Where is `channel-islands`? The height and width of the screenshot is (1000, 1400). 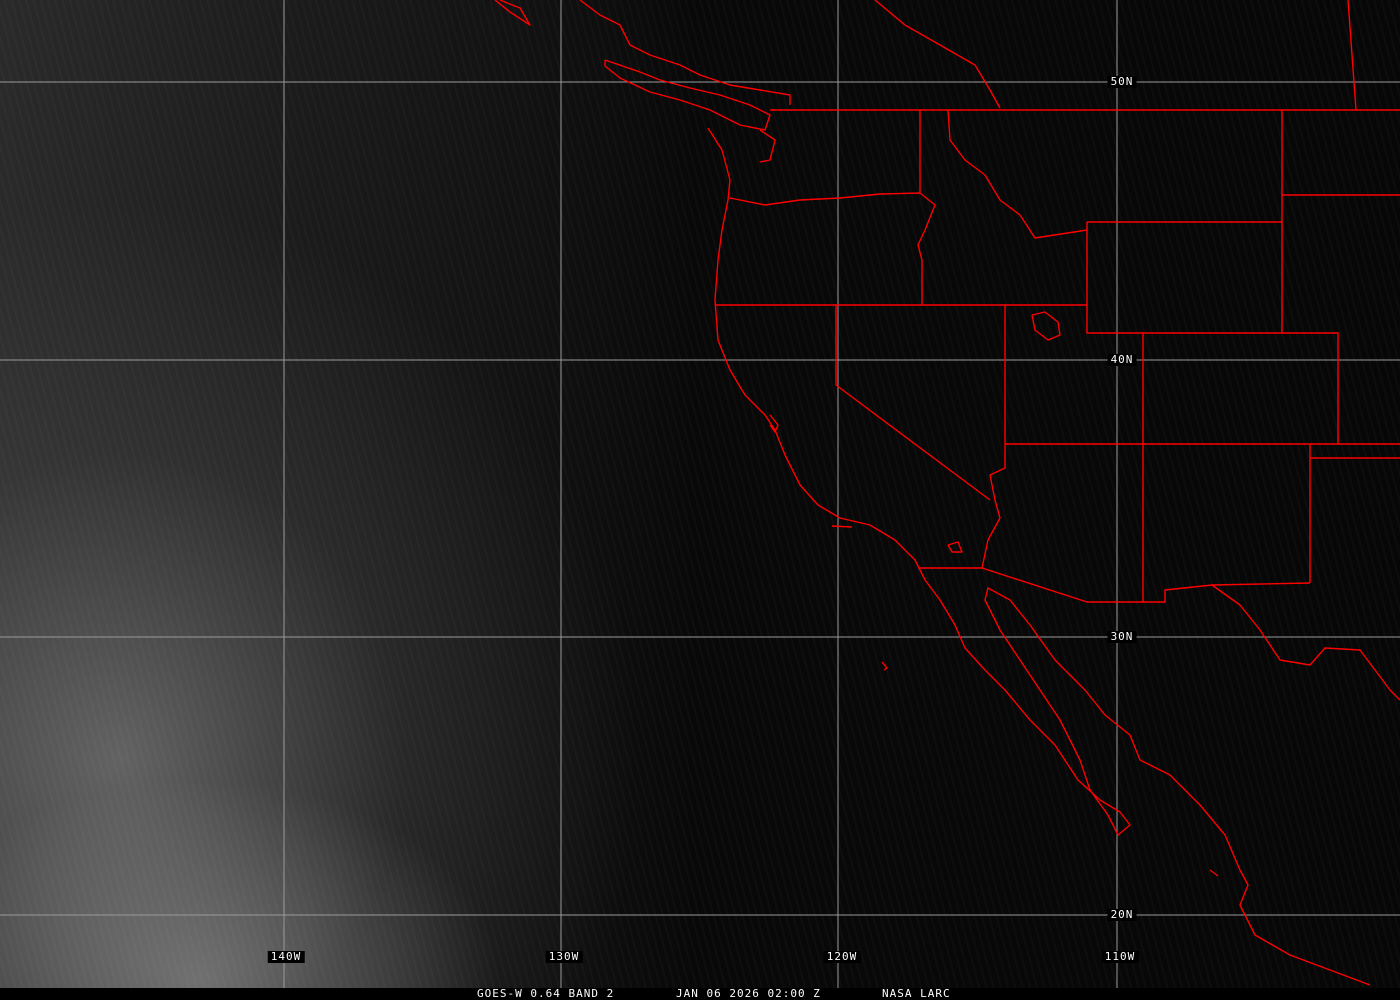 channel-islands is located at coordinates (842, 526).